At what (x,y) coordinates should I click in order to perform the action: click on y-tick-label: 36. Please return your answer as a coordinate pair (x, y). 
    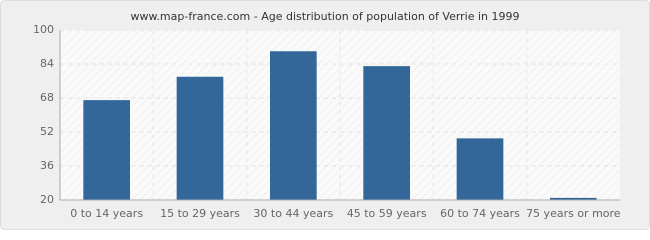
    Looking at the image, I should click on (47, 165).